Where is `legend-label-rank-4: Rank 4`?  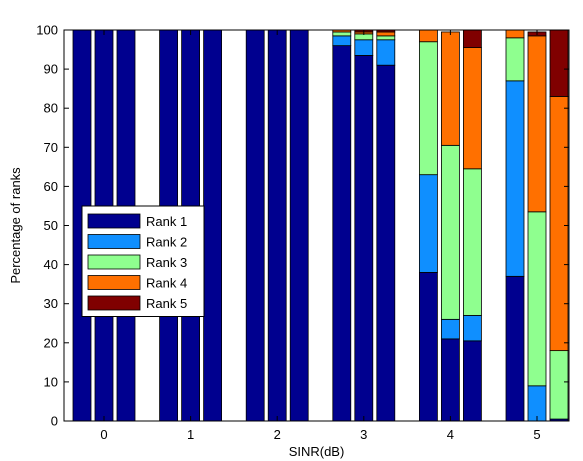 legend-label-rank-4: Rank 4 is located at coordinates (166, 283).